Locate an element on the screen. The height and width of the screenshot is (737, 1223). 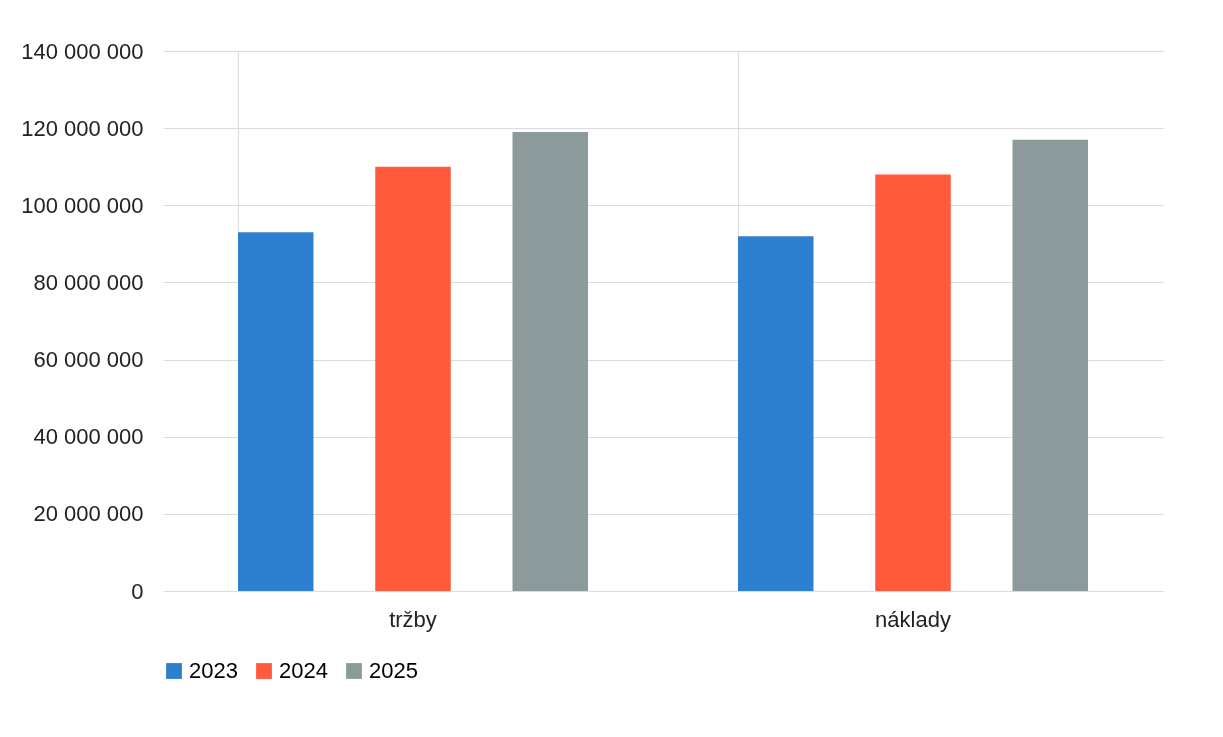
legend-label: 2025 is located at coordinates (393, 670).